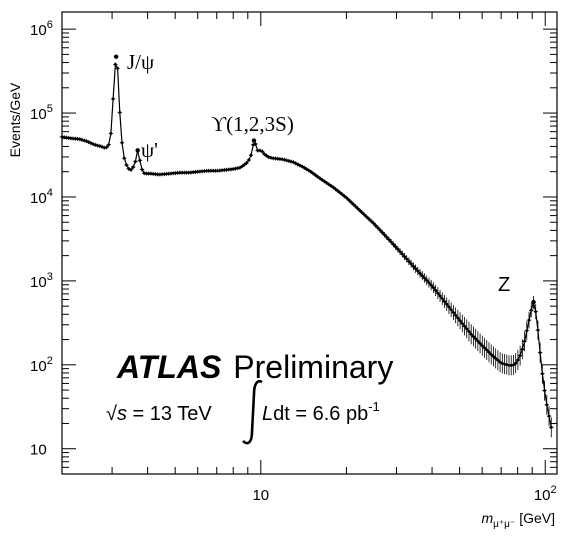 The width and height of the screenshot is (578, 536). Describe the element at coordinates (320, 414) in the screenshot. I see `lumi-text: dt = 6.6 pb` at that location.